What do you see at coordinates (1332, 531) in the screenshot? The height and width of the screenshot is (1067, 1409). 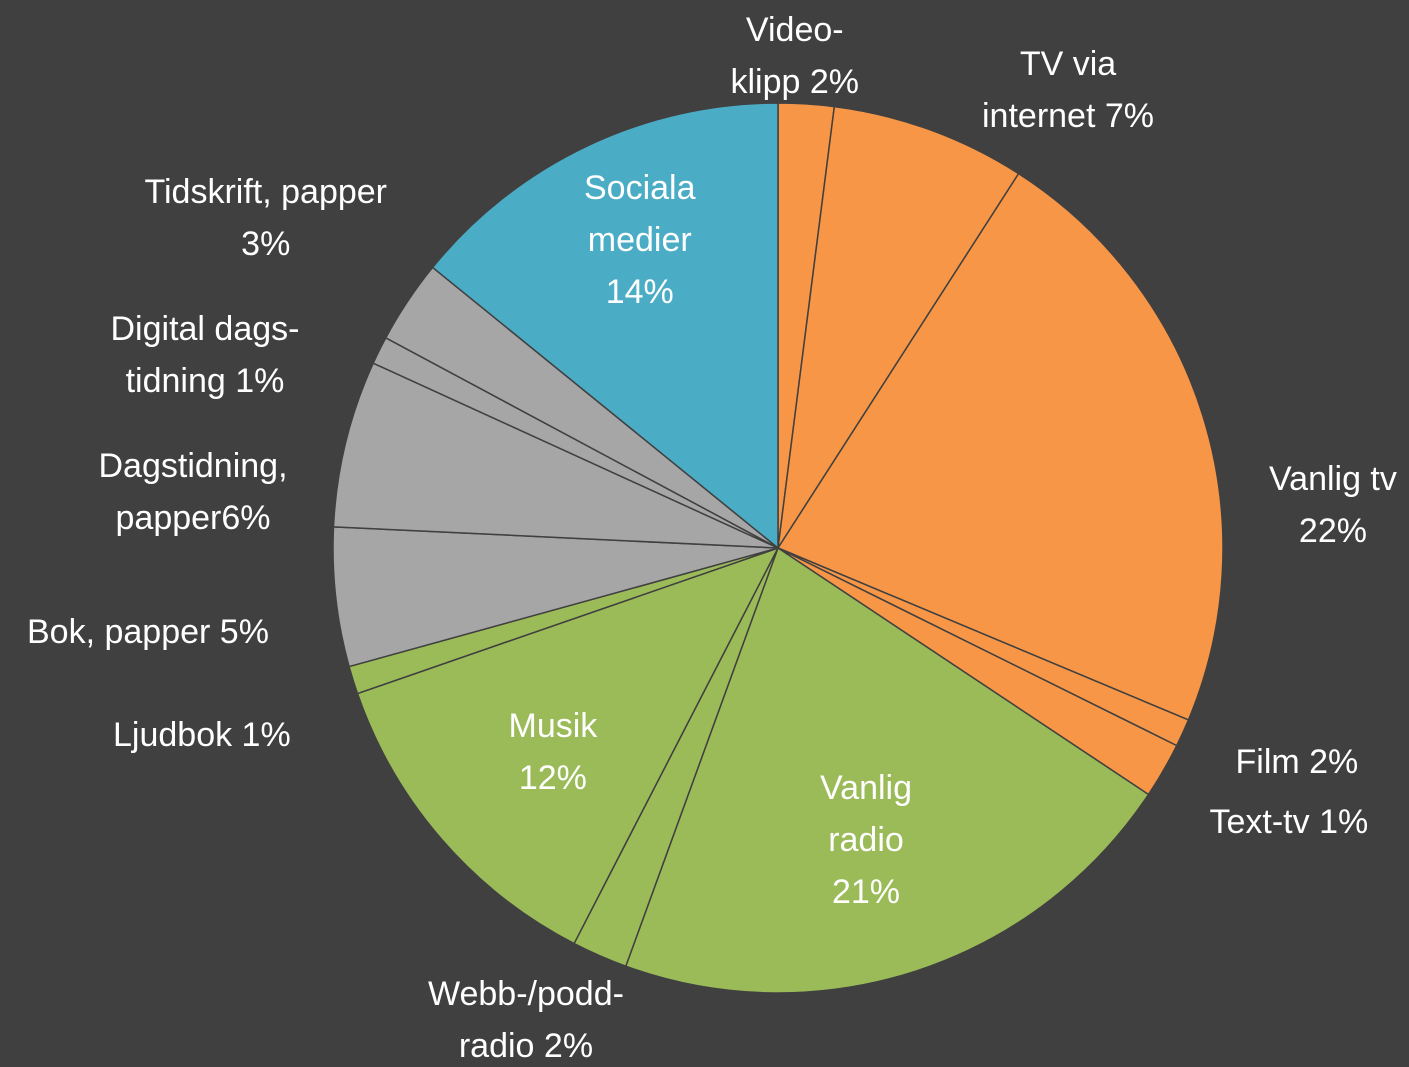 I see `slice-label-line: 22%` at bounding box center [1332, 531].